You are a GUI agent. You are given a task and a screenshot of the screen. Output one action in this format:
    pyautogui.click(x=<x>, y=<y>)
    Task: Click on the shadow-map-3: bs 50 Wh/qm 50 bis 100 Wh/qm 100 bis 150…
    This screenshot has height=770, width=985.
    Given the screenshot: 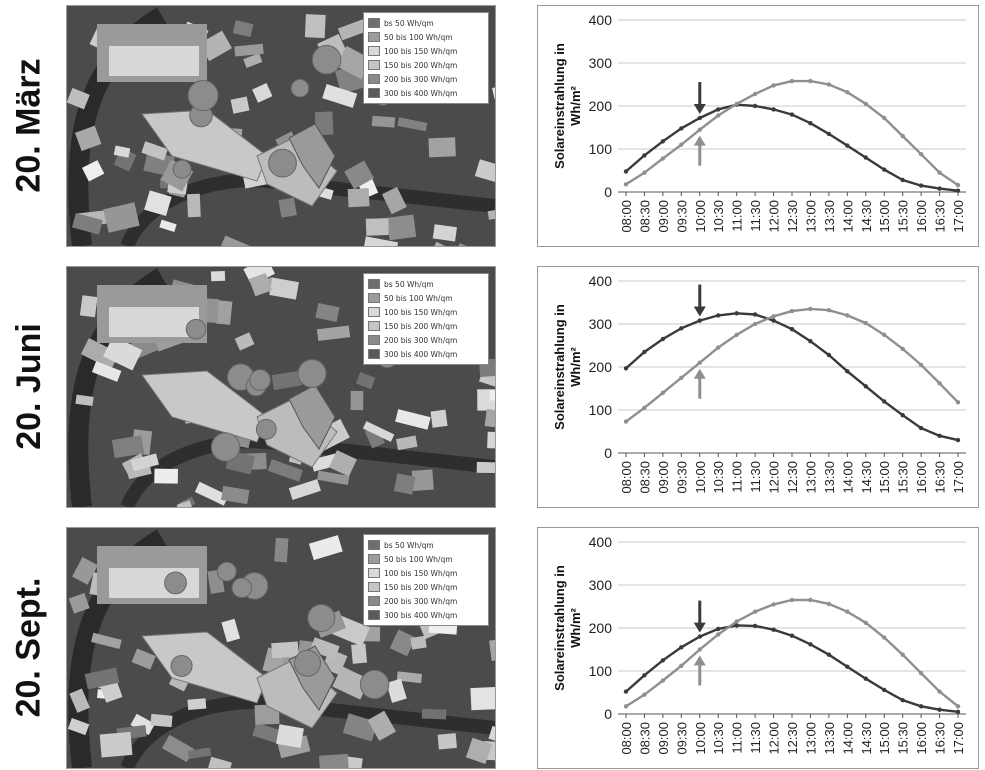 What is the action you would take?
    pyautogui.click(x=281, y=648)
    